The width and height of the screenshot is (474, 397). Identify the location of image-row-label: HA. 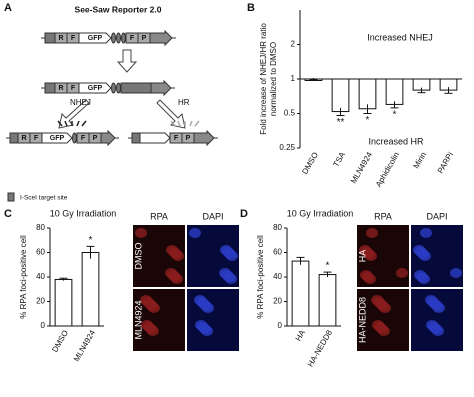
(362, 256).